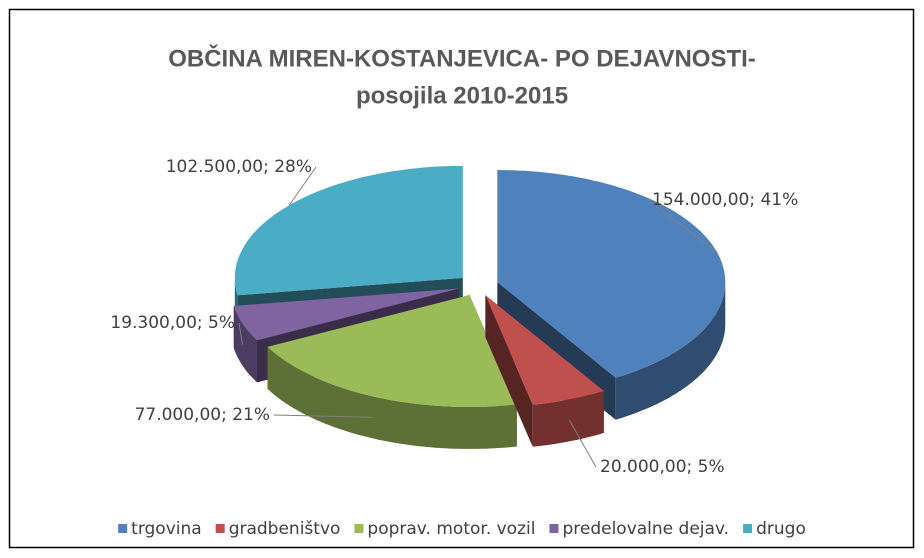 The width and height of the screenshot is (924, 558). What do you see at coordinates (462, 95) in the screenshot?
I see `chart-title: posojila 2010-2015` at bounding box center [462, 95].